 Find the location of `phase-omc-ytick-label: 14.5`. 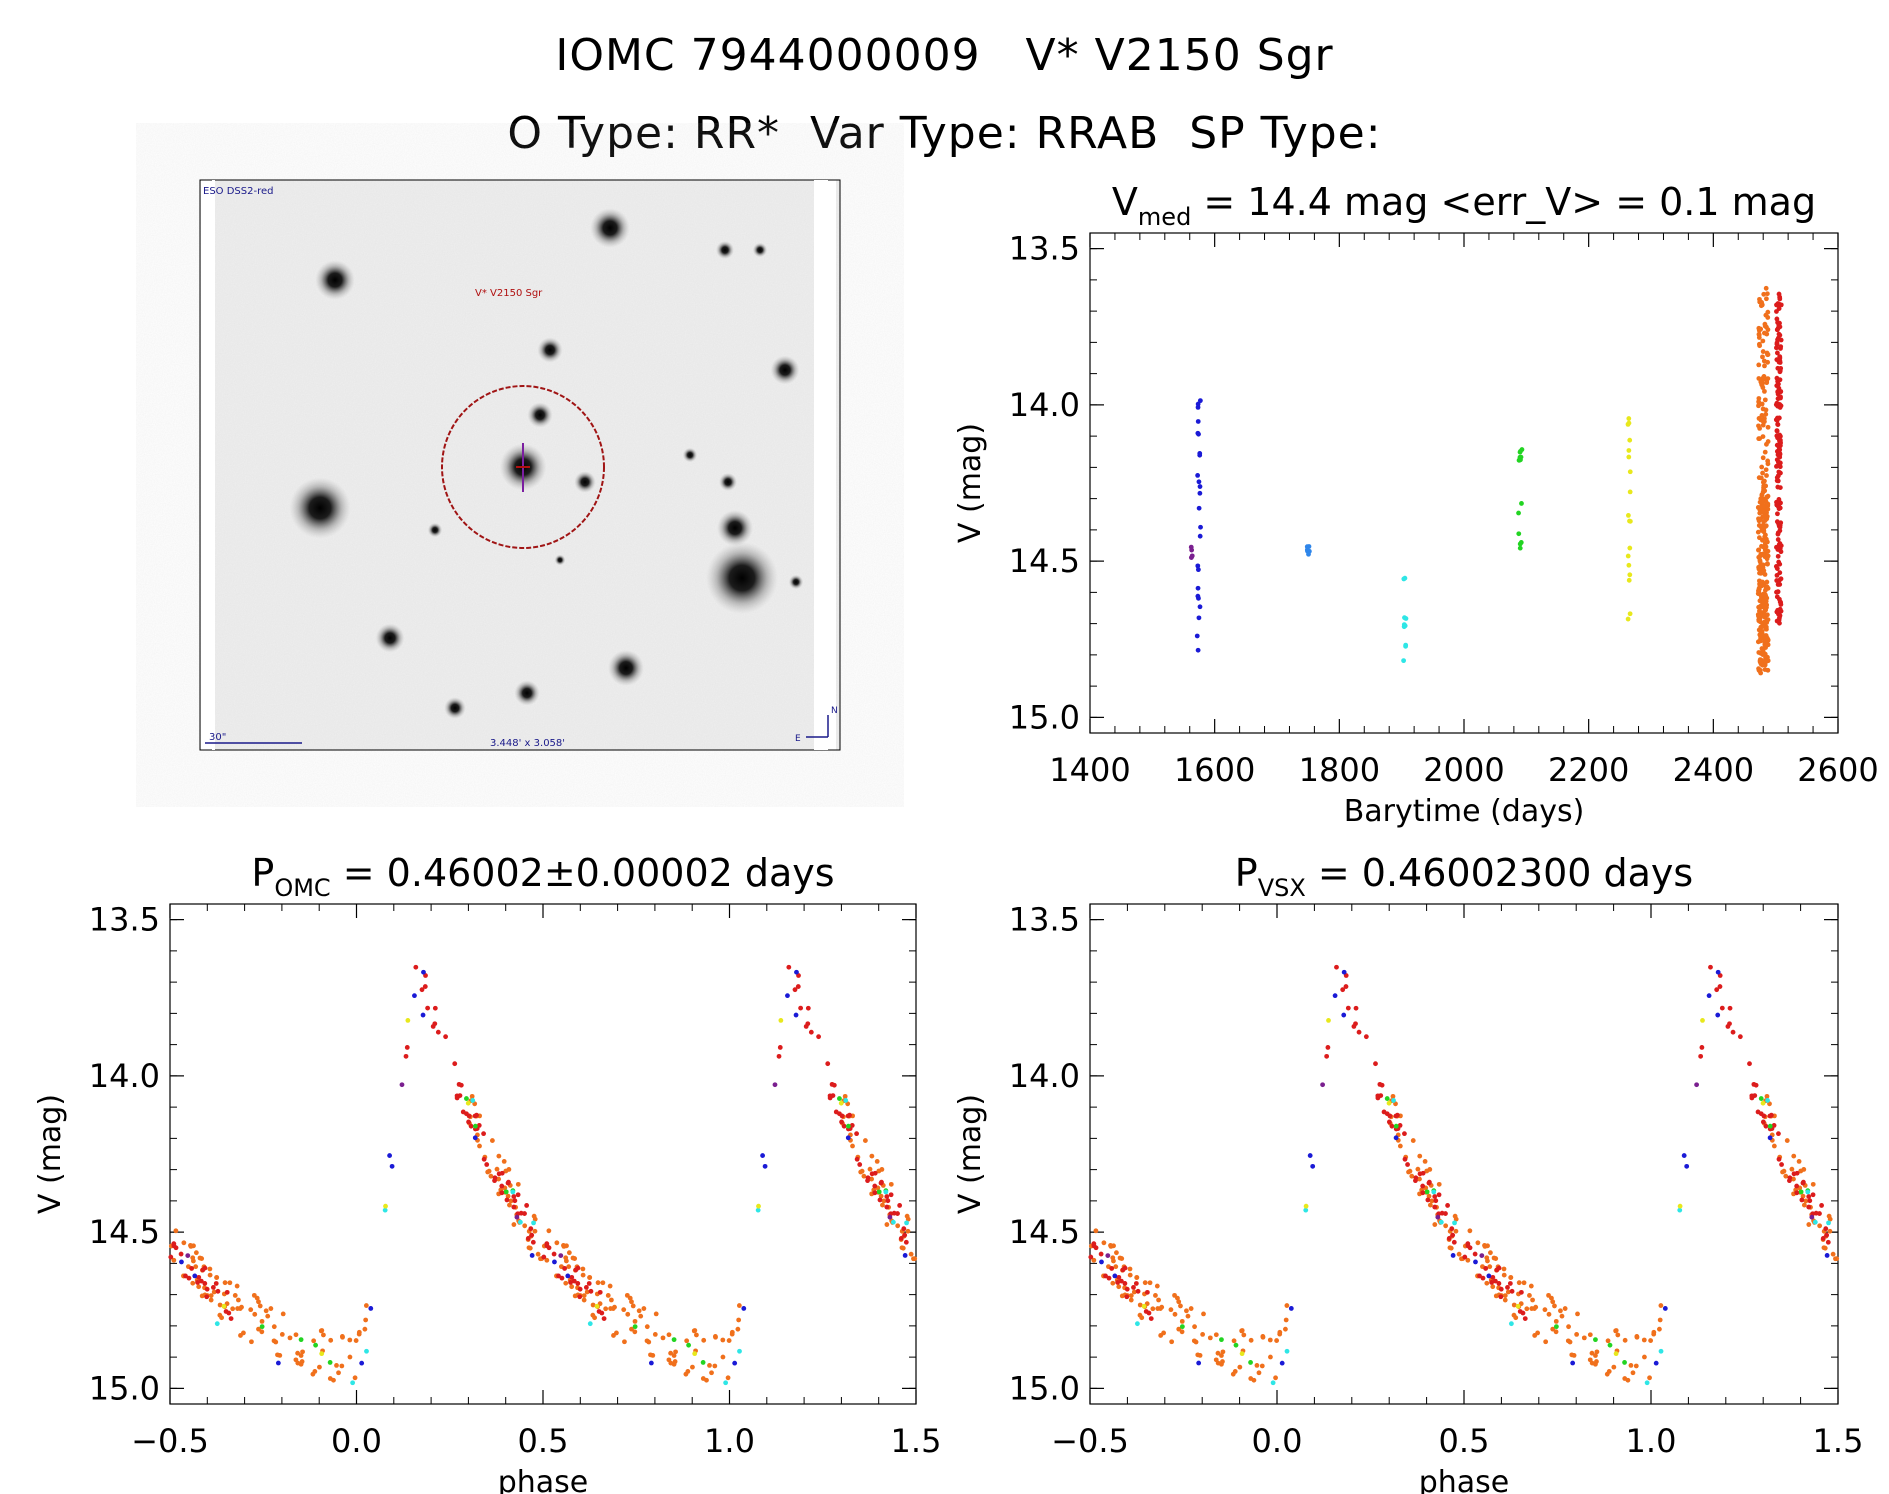

phase-omc-ytick-label: 14.5 is located at coordinates (124, 1232).